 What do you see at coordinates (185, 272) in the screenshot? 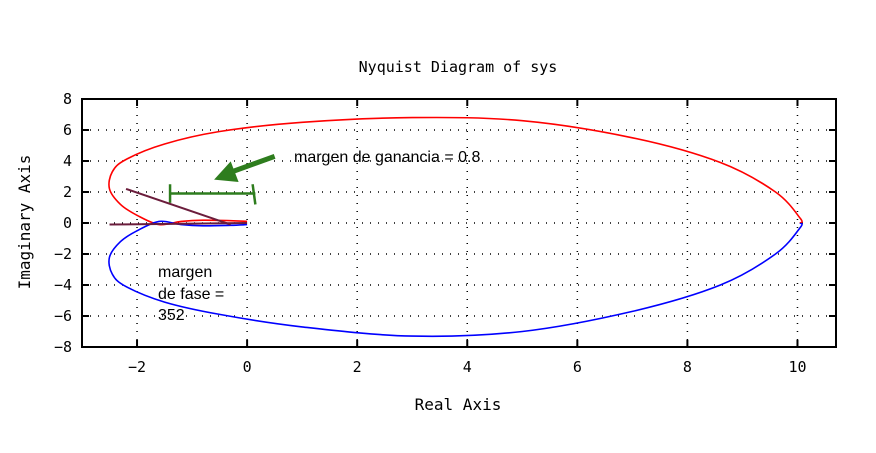
I see `phase-margin-annotation-line-1: margen` at bounding box center [185, 272].